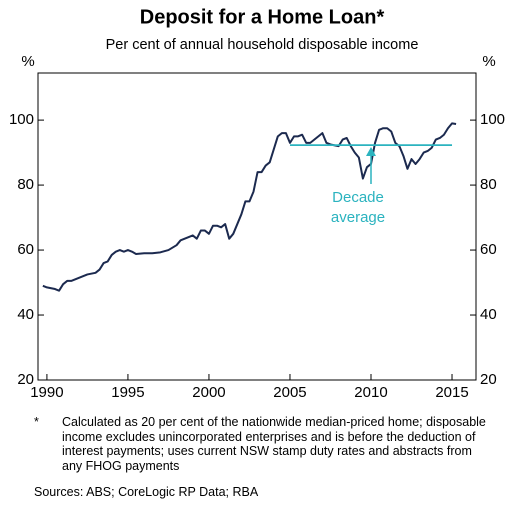 This screenshot has height=508, width=524. I want to click on x-tick-label: 2015, so click(451, 392).